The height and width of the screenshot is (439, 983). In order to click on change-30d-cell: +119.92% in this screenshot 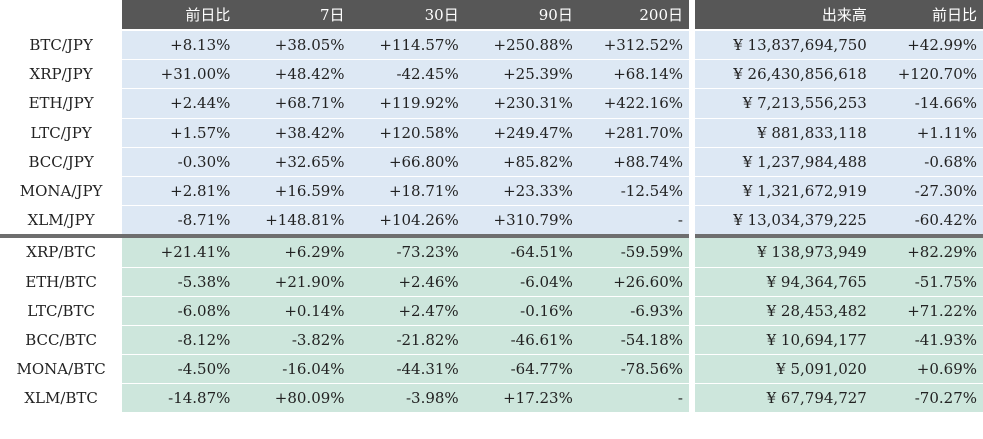, I will do `click(407, 103)`.